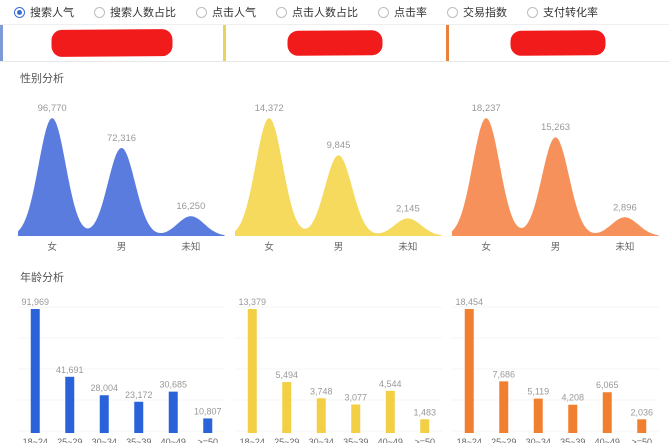  I want to click on age-section-title: 年龄分析, so click(42, 278).